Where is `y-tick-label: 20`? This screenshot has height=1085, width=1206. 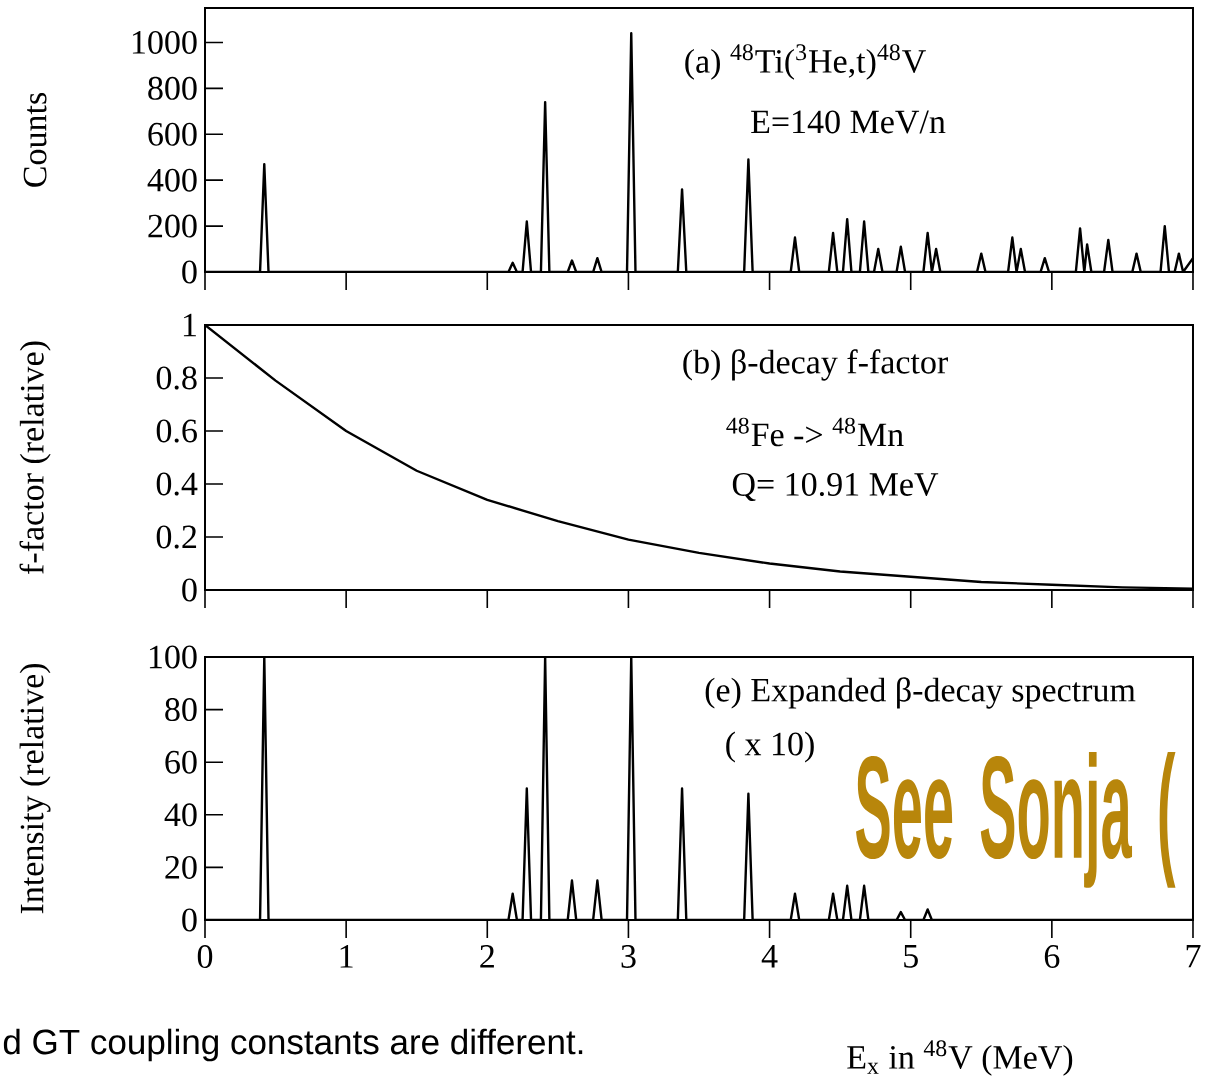
y-tick-label: 20 is located at coordinates (181, 867).